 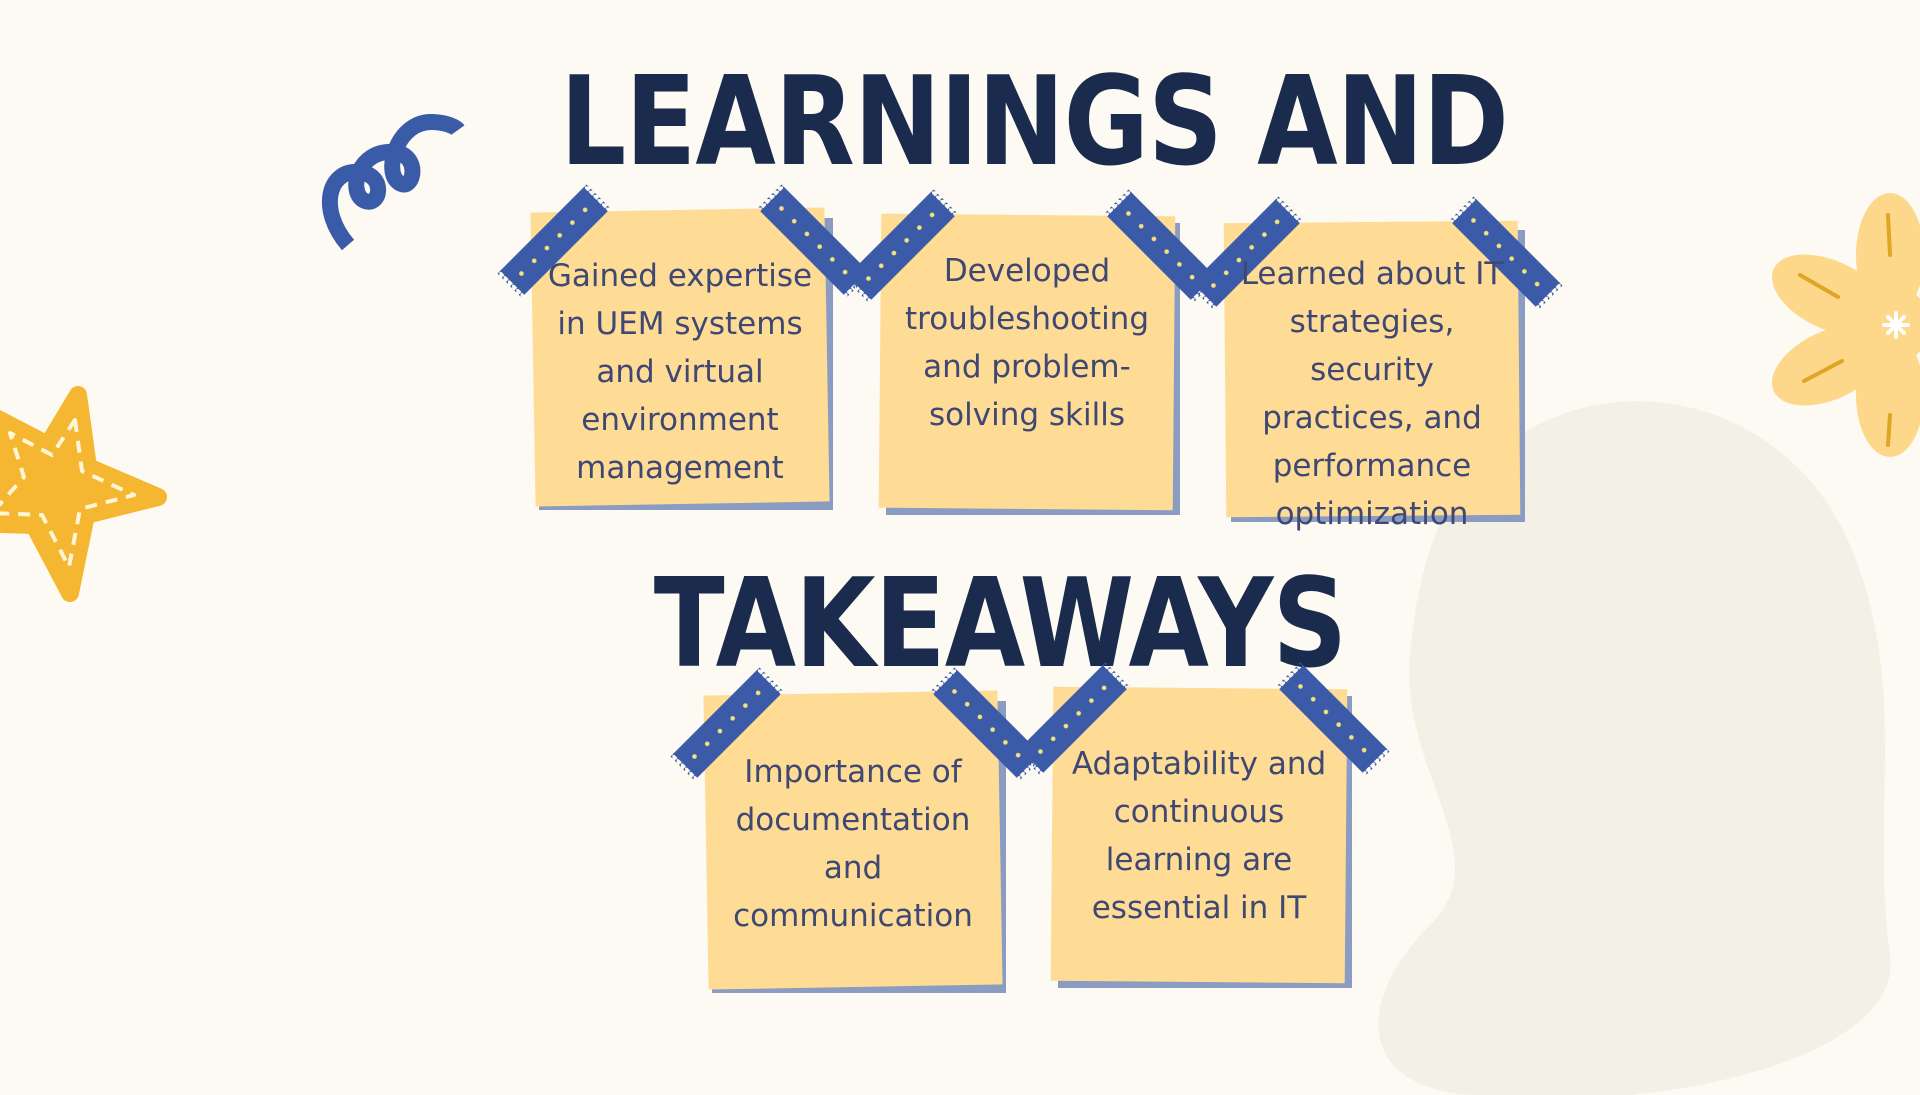 What do you see at coordinates (1034, 121) in the screenshot?
I see `page-title-line-1: LEARNINGS AND` at bounding box center [1034, 121].